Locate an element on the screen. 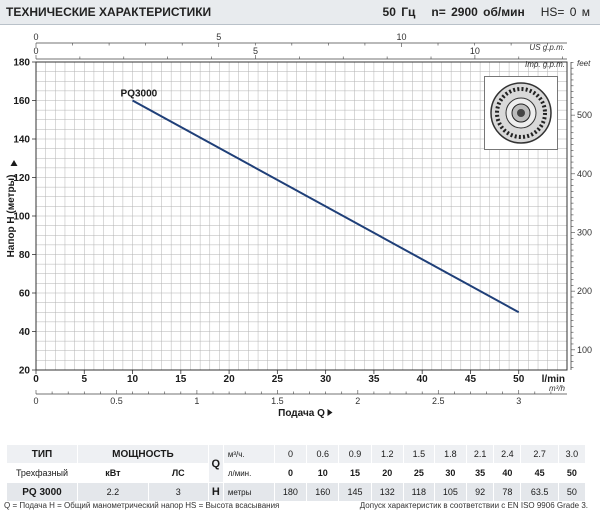 The image size is (600, 515). m3h-unit: m³/h is located at coordinates (557, 388).